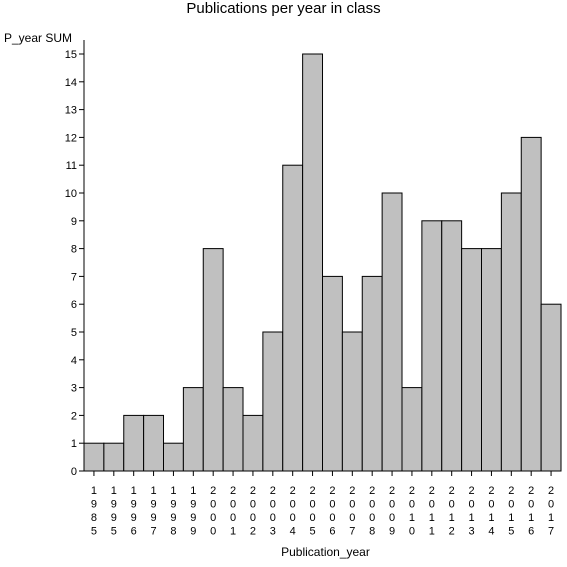  Describe the element at coordinates (213, 360) in the screenshot. I see `bar-2000` at that location.